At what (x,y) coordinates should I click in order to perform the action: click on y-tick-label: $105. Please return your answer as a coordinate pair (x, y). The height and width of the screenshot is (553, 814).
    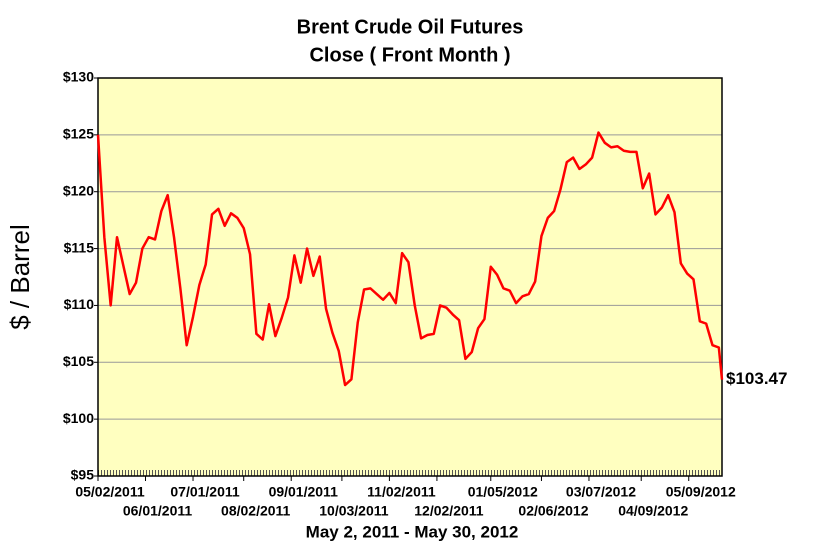
    Looking at the image, I should click on (78, 361).